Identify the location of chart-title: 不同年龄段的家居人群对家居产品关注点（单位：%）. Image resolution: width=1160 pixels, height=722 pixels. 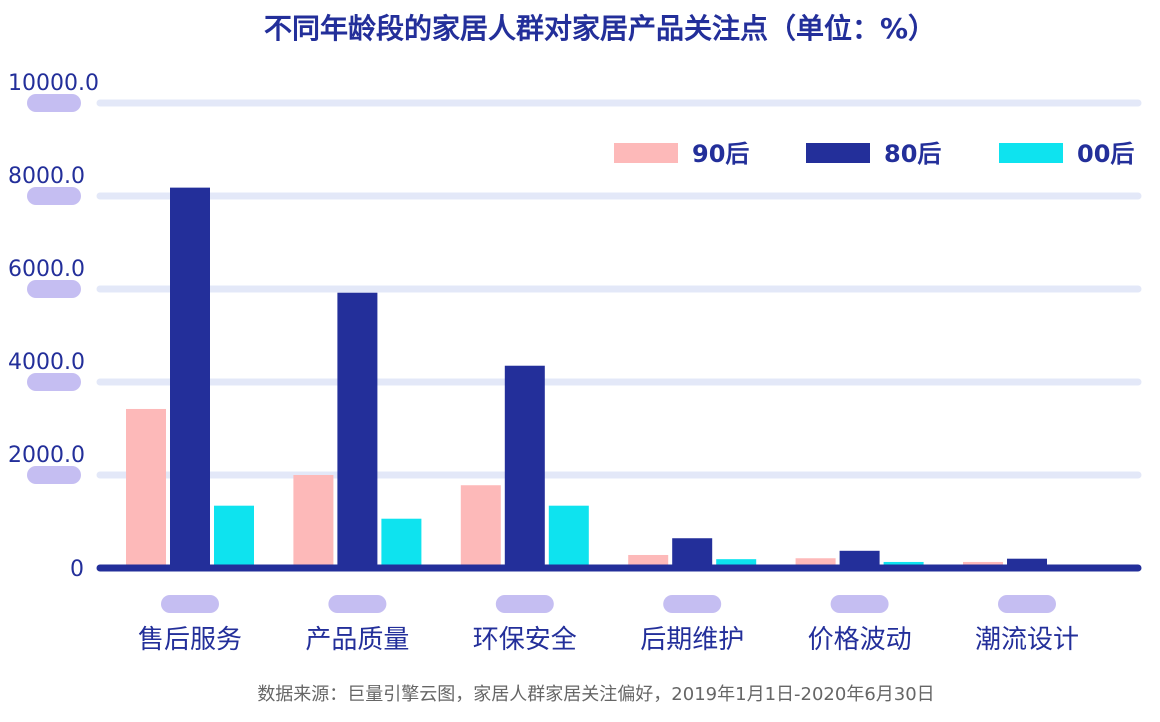
(600, 28).